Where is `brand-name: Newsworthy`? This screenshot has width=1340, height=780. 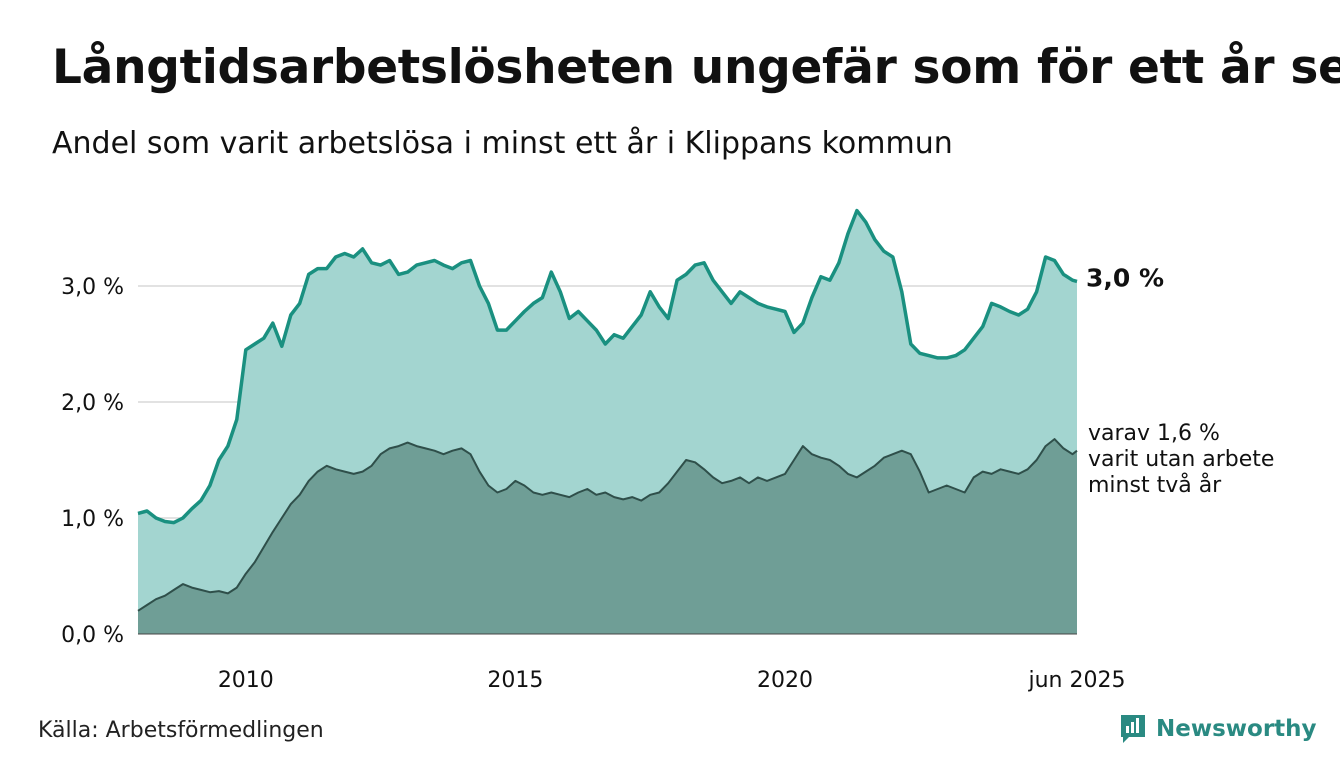 brand-name: Newsworthy is located at coordinates (1236, 729).